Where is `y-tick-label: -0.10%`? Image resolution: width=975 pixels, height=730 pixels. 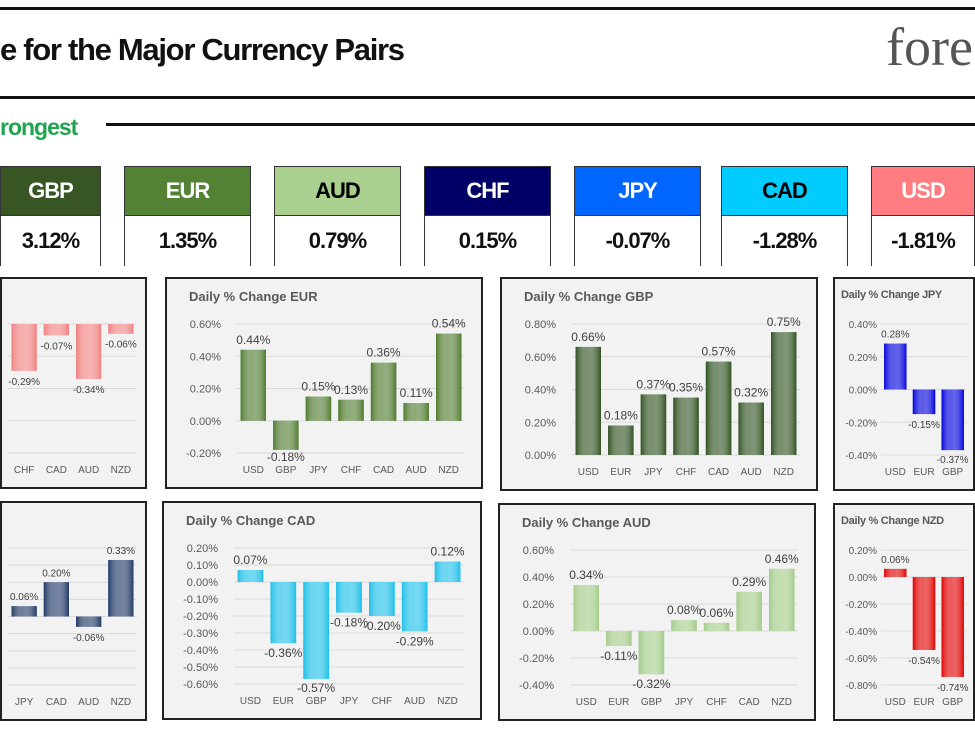
y-tick-label: -0.10% is located at coordinates (200, 600).